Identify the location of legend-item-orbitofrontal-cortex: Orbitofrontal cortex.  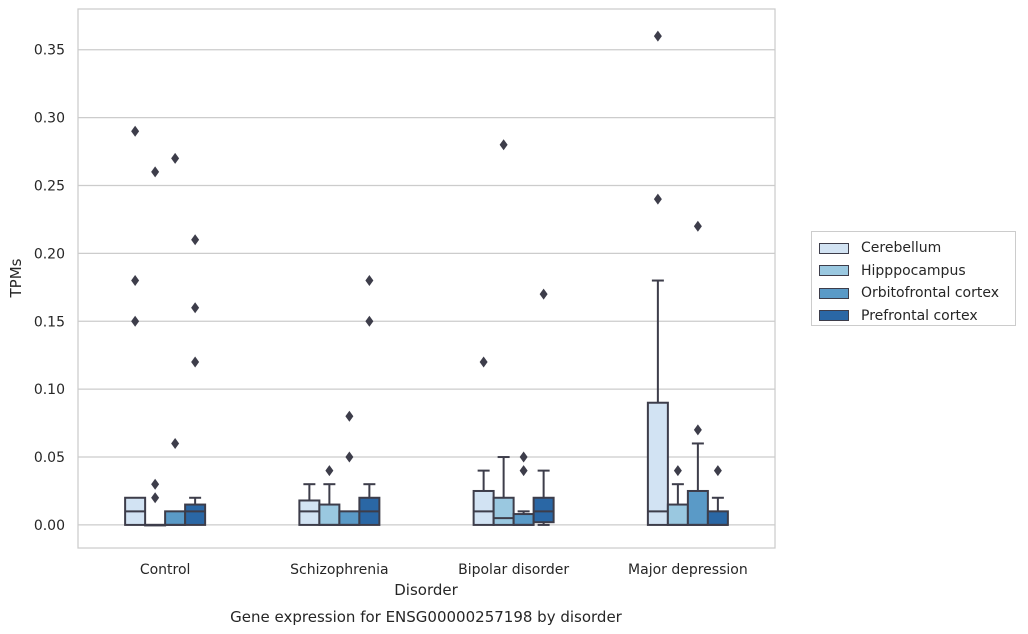
(913, 293).